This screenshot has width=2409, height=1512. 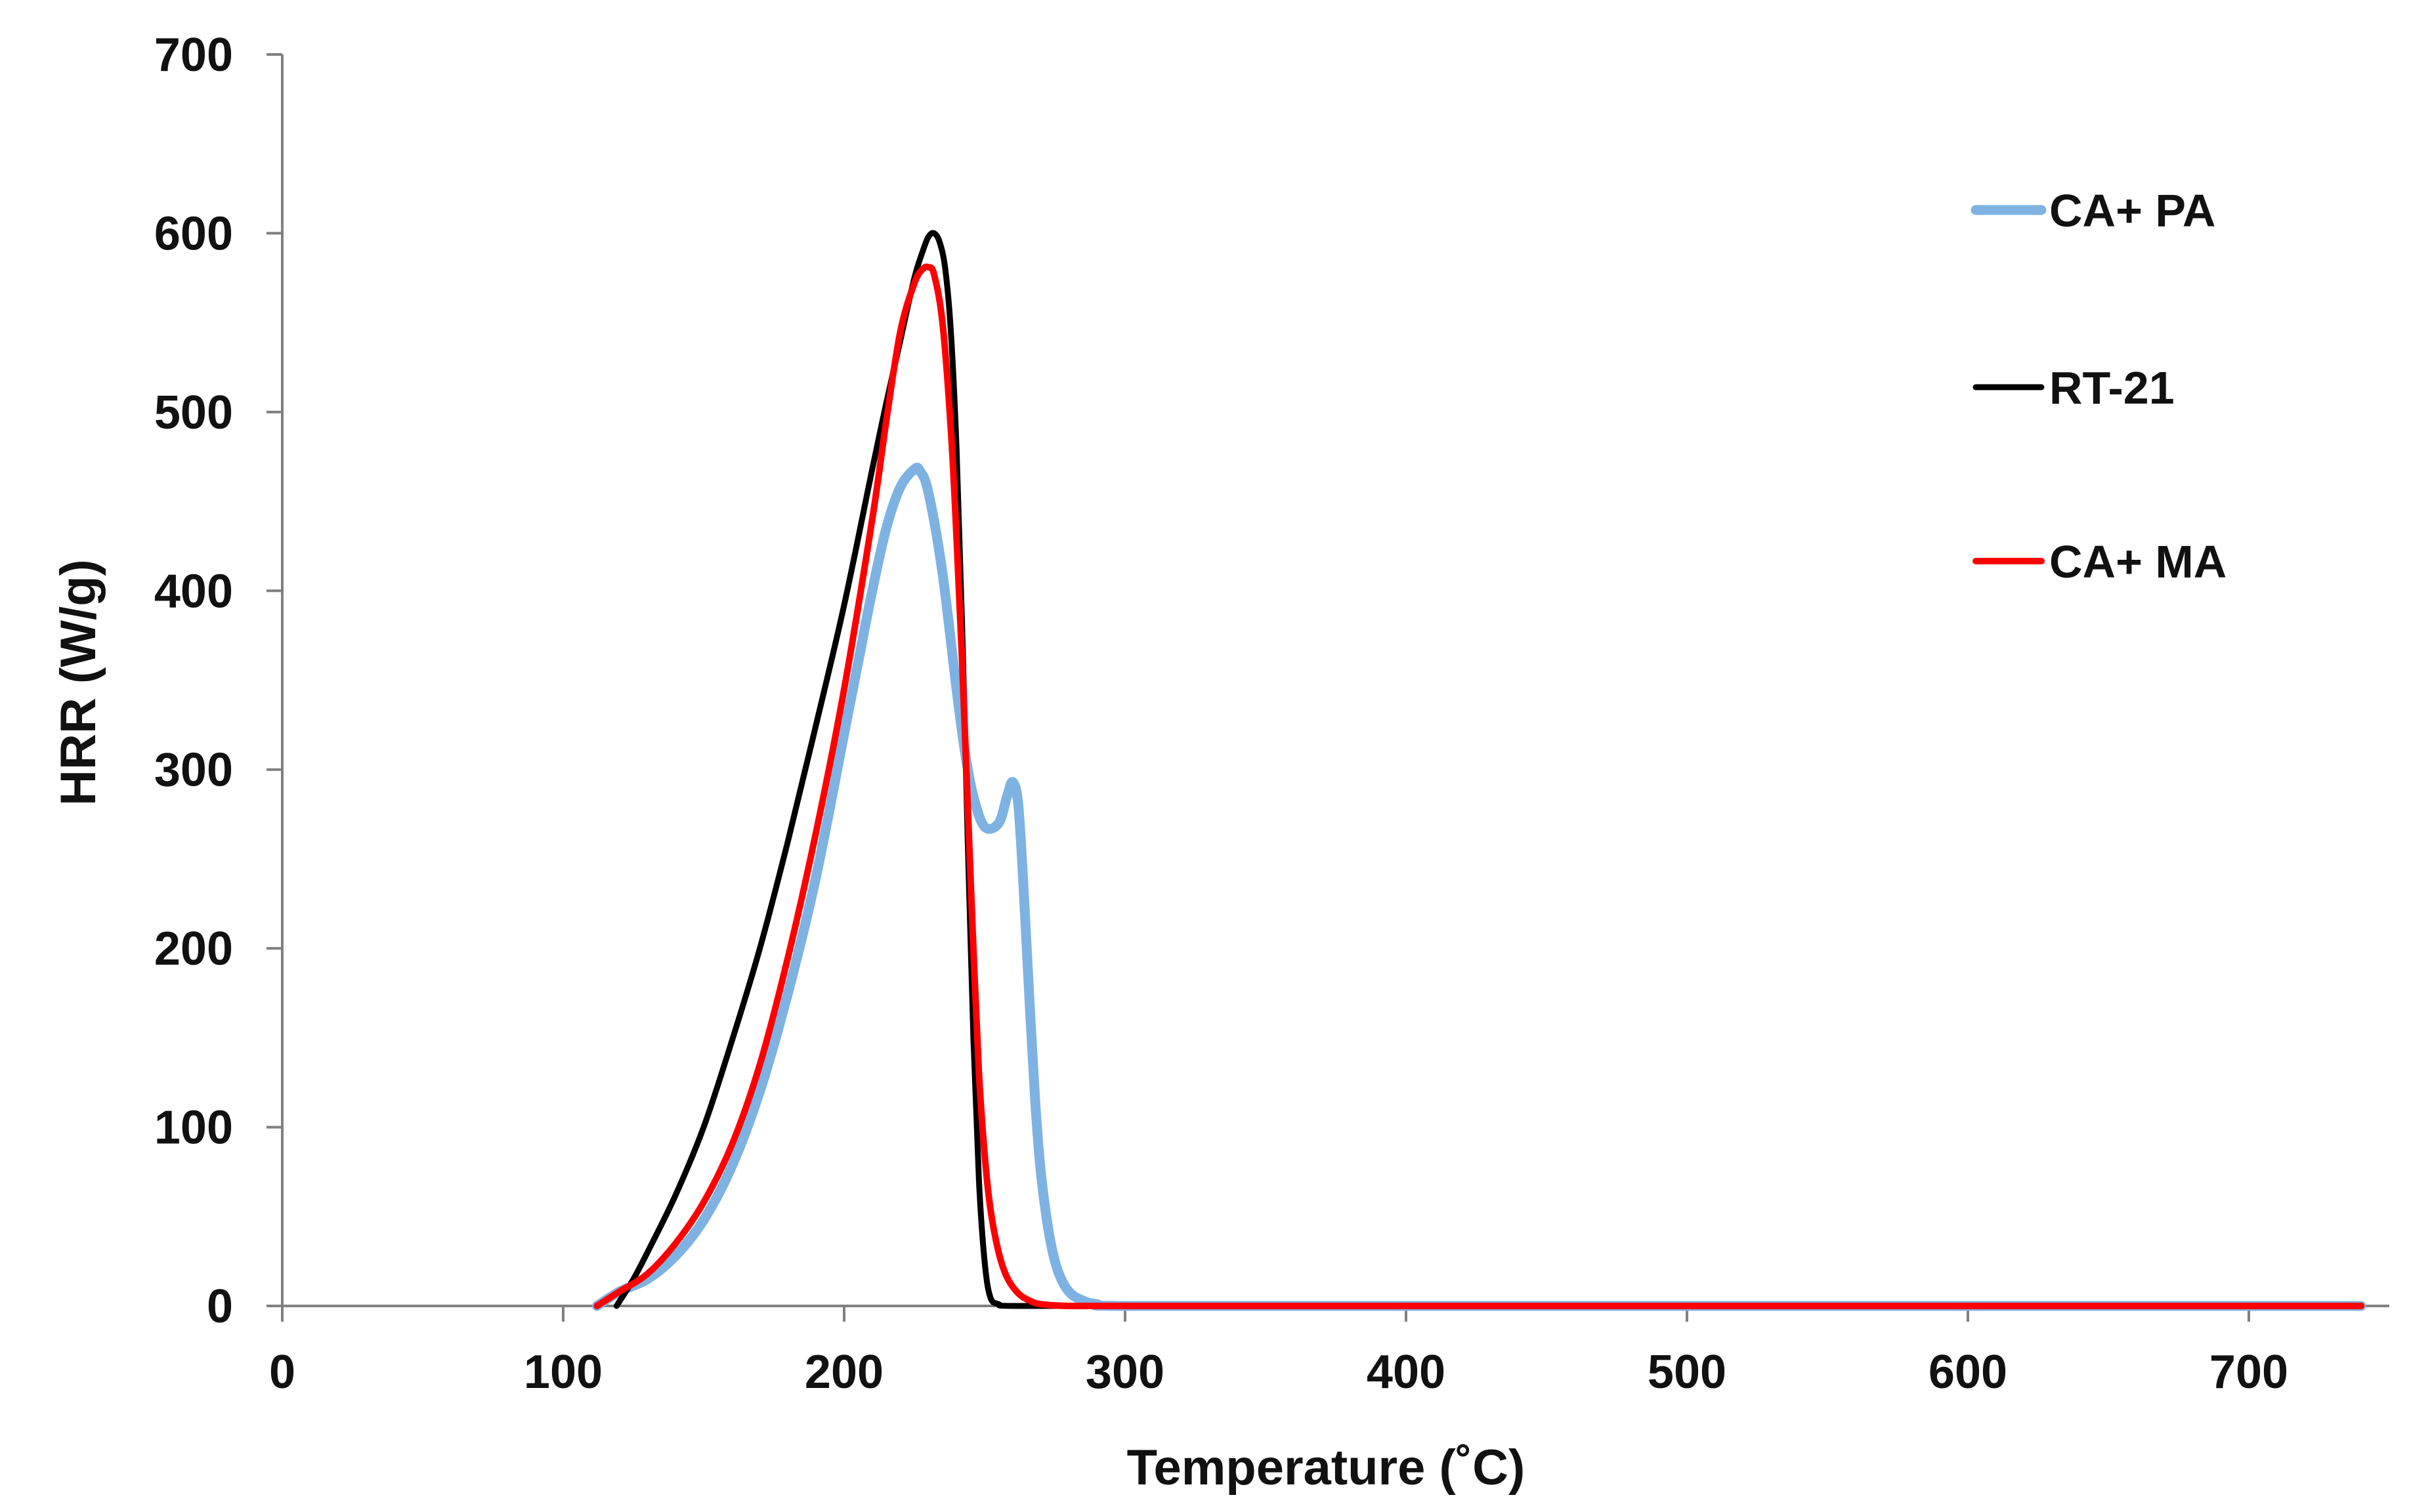 What do you see at coordinates (193, 591) in the screenshot?
I see `y-tick-label: 400` at bounding box center [193, 591].